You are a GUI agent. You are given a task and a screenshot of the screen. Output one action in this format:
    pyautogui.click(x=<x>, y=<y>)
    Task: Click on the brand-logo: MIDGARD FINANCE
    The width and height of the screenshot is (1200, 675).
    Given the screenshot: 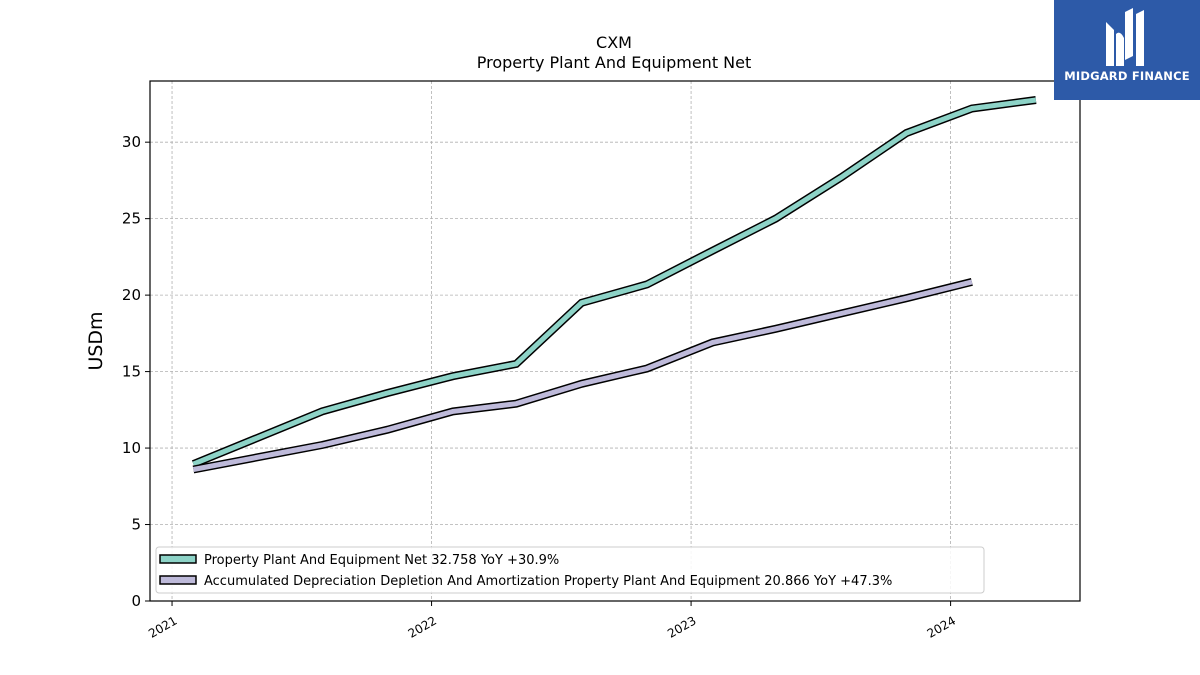 What is the action you would take?
    pyautogui.click(x=1127, y=50)
    